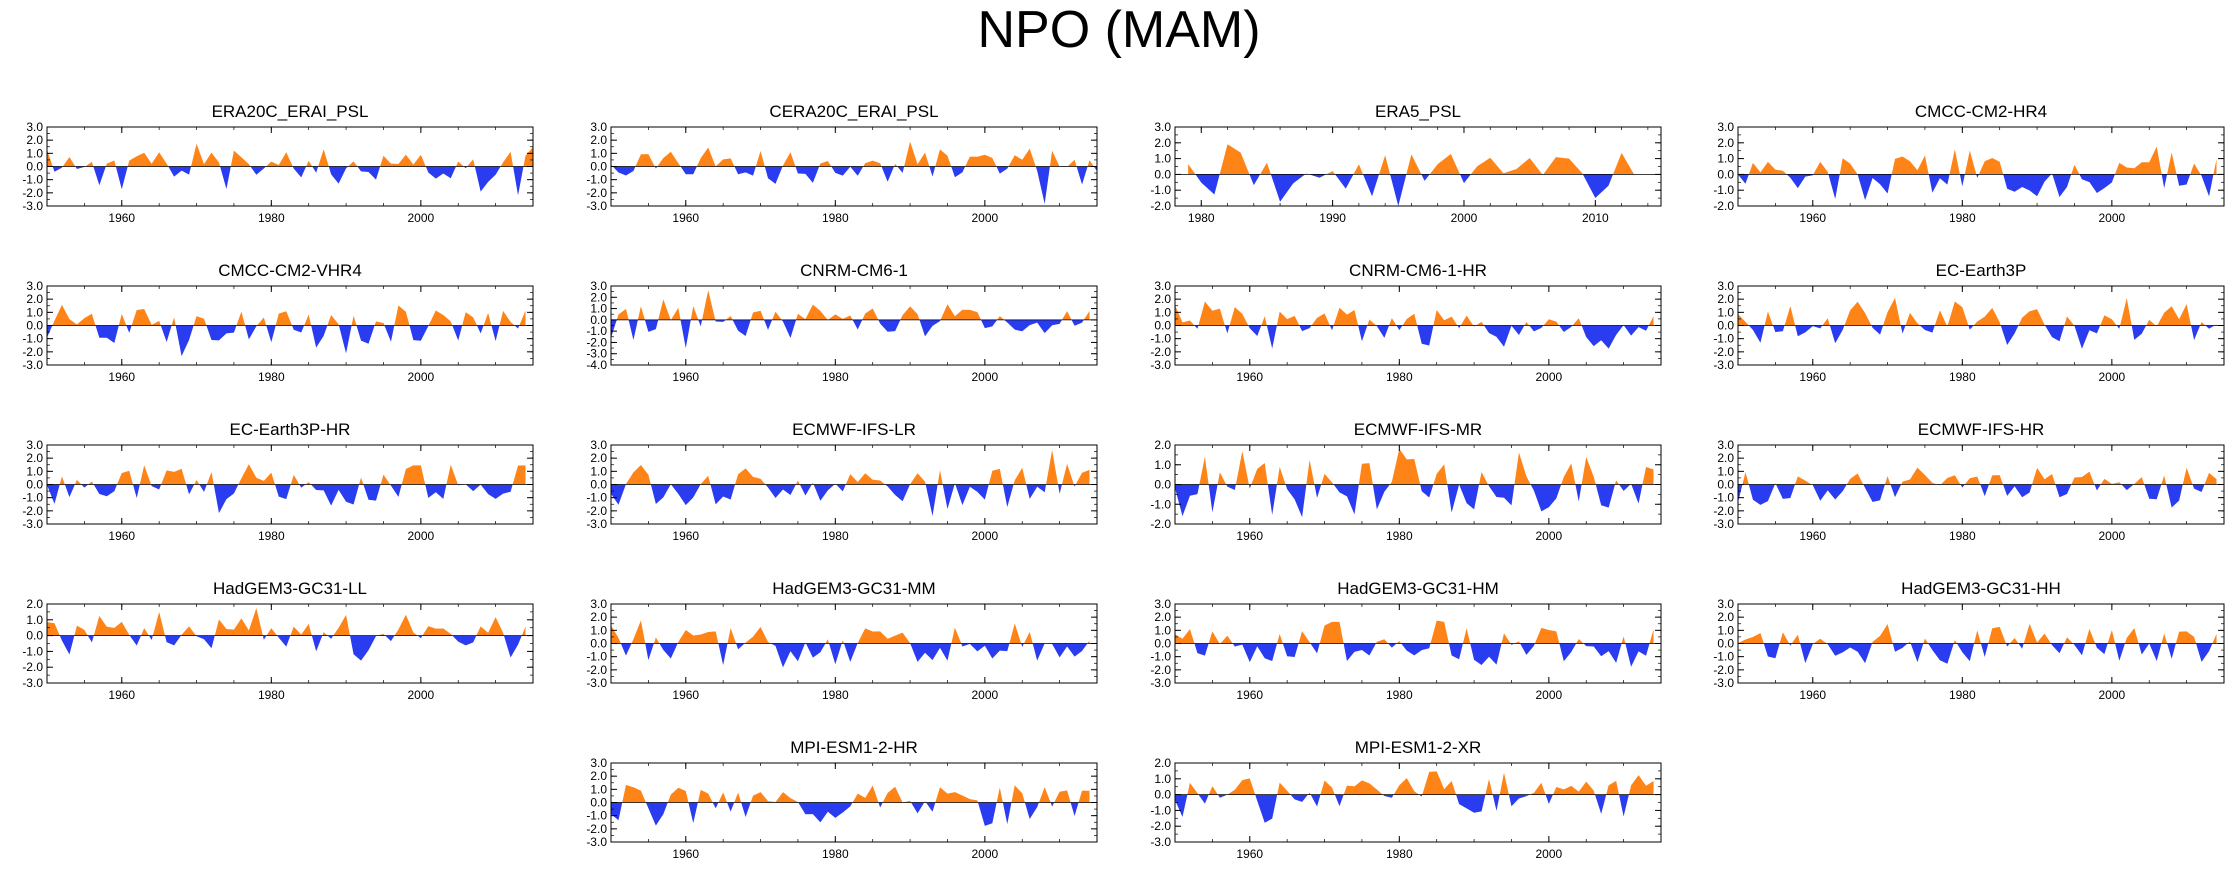 Image resolution: width=2238 pixels, height=876 pixels. Describe the element at coordinates (853, 111) in the screenshot. I see `panel-title: CERA20C_ERAI_PSL` at that location.